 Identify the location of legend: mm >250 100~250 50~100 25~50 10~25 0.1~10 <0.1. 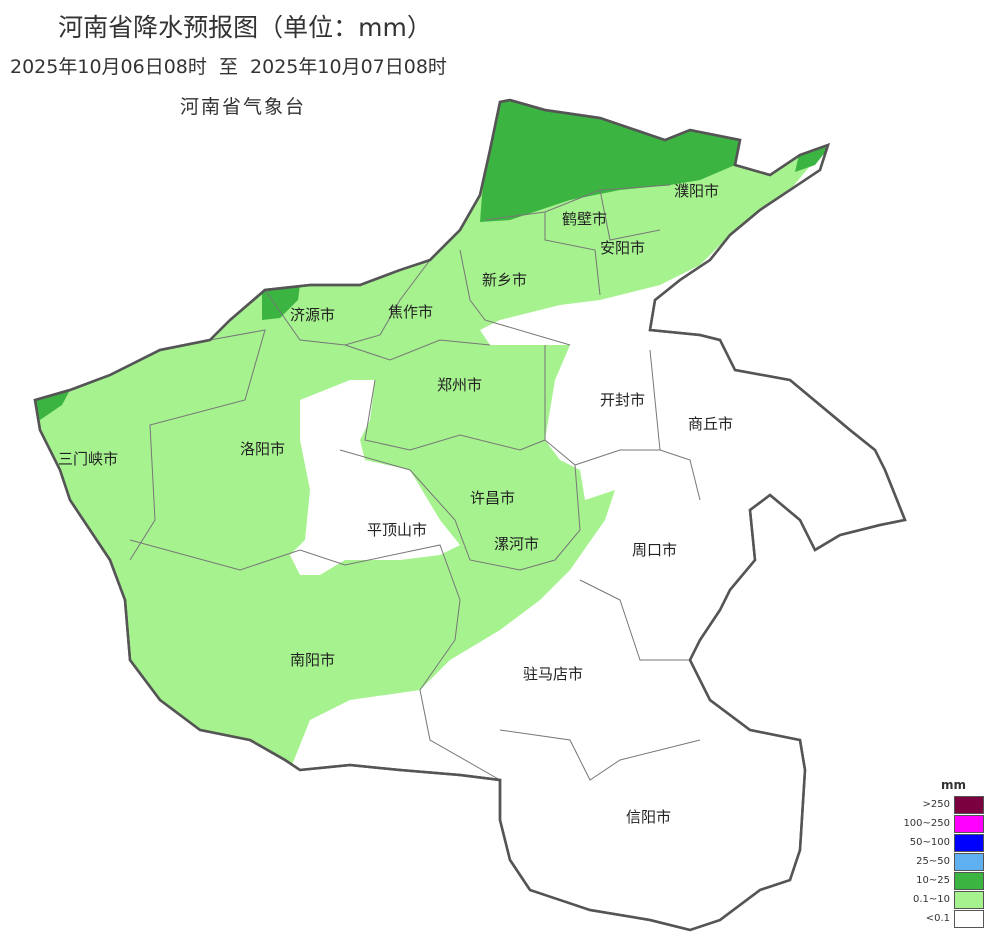
(934, 853).